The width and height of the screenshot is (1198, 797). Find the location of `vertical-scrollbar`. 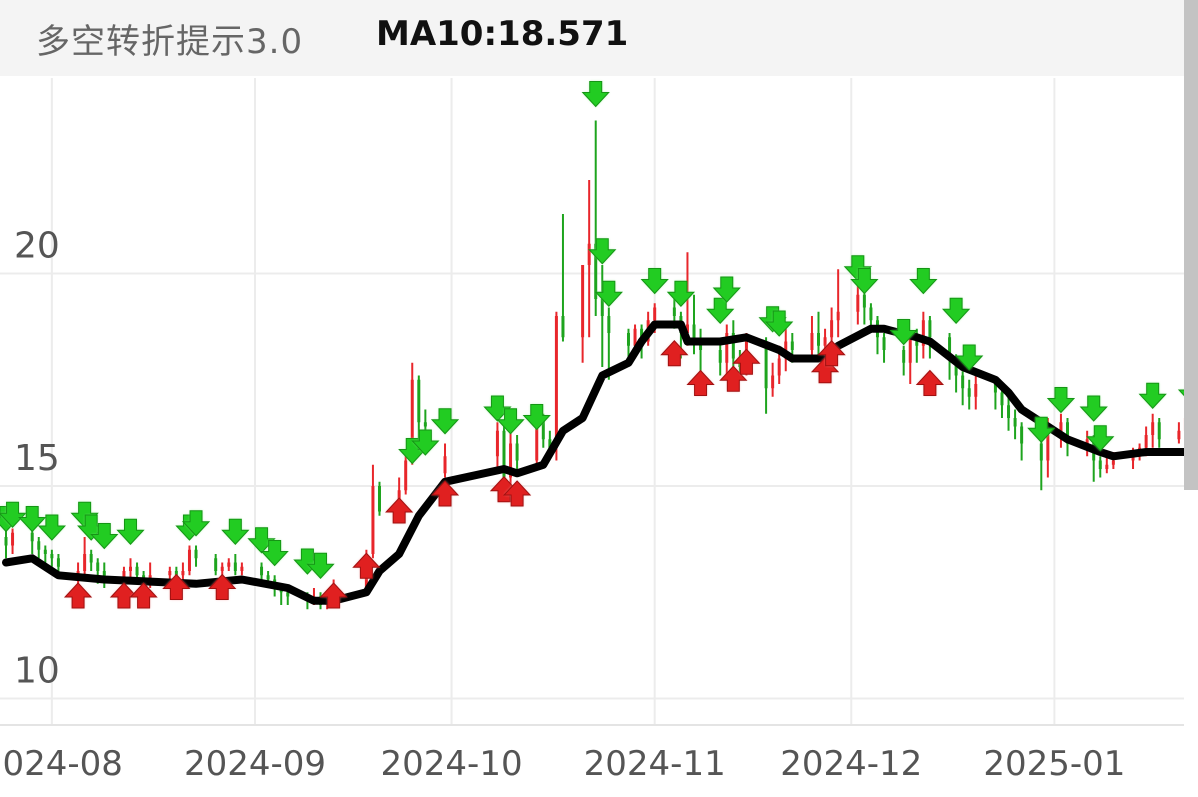

vertical-scrollbar is located at coordinates (1191, 245).